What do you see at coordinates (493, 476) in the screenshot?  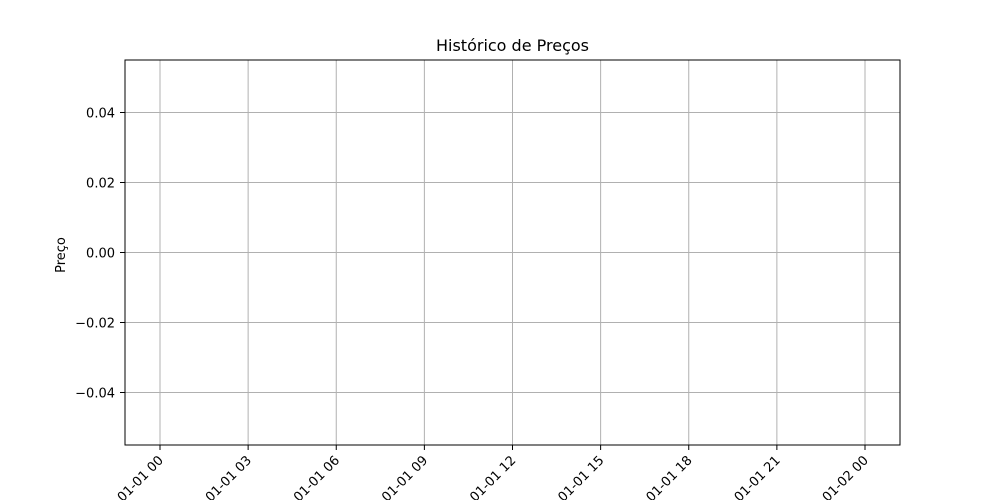 I see `x-tick-label: 01-01 12` at bounding box center [493, 476].